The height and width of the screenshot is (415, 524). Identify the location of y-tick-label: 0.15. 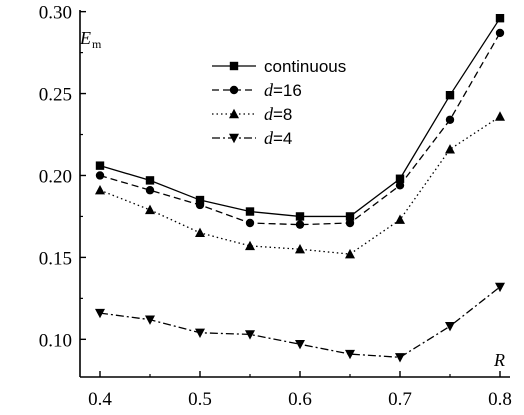
(55, 258).